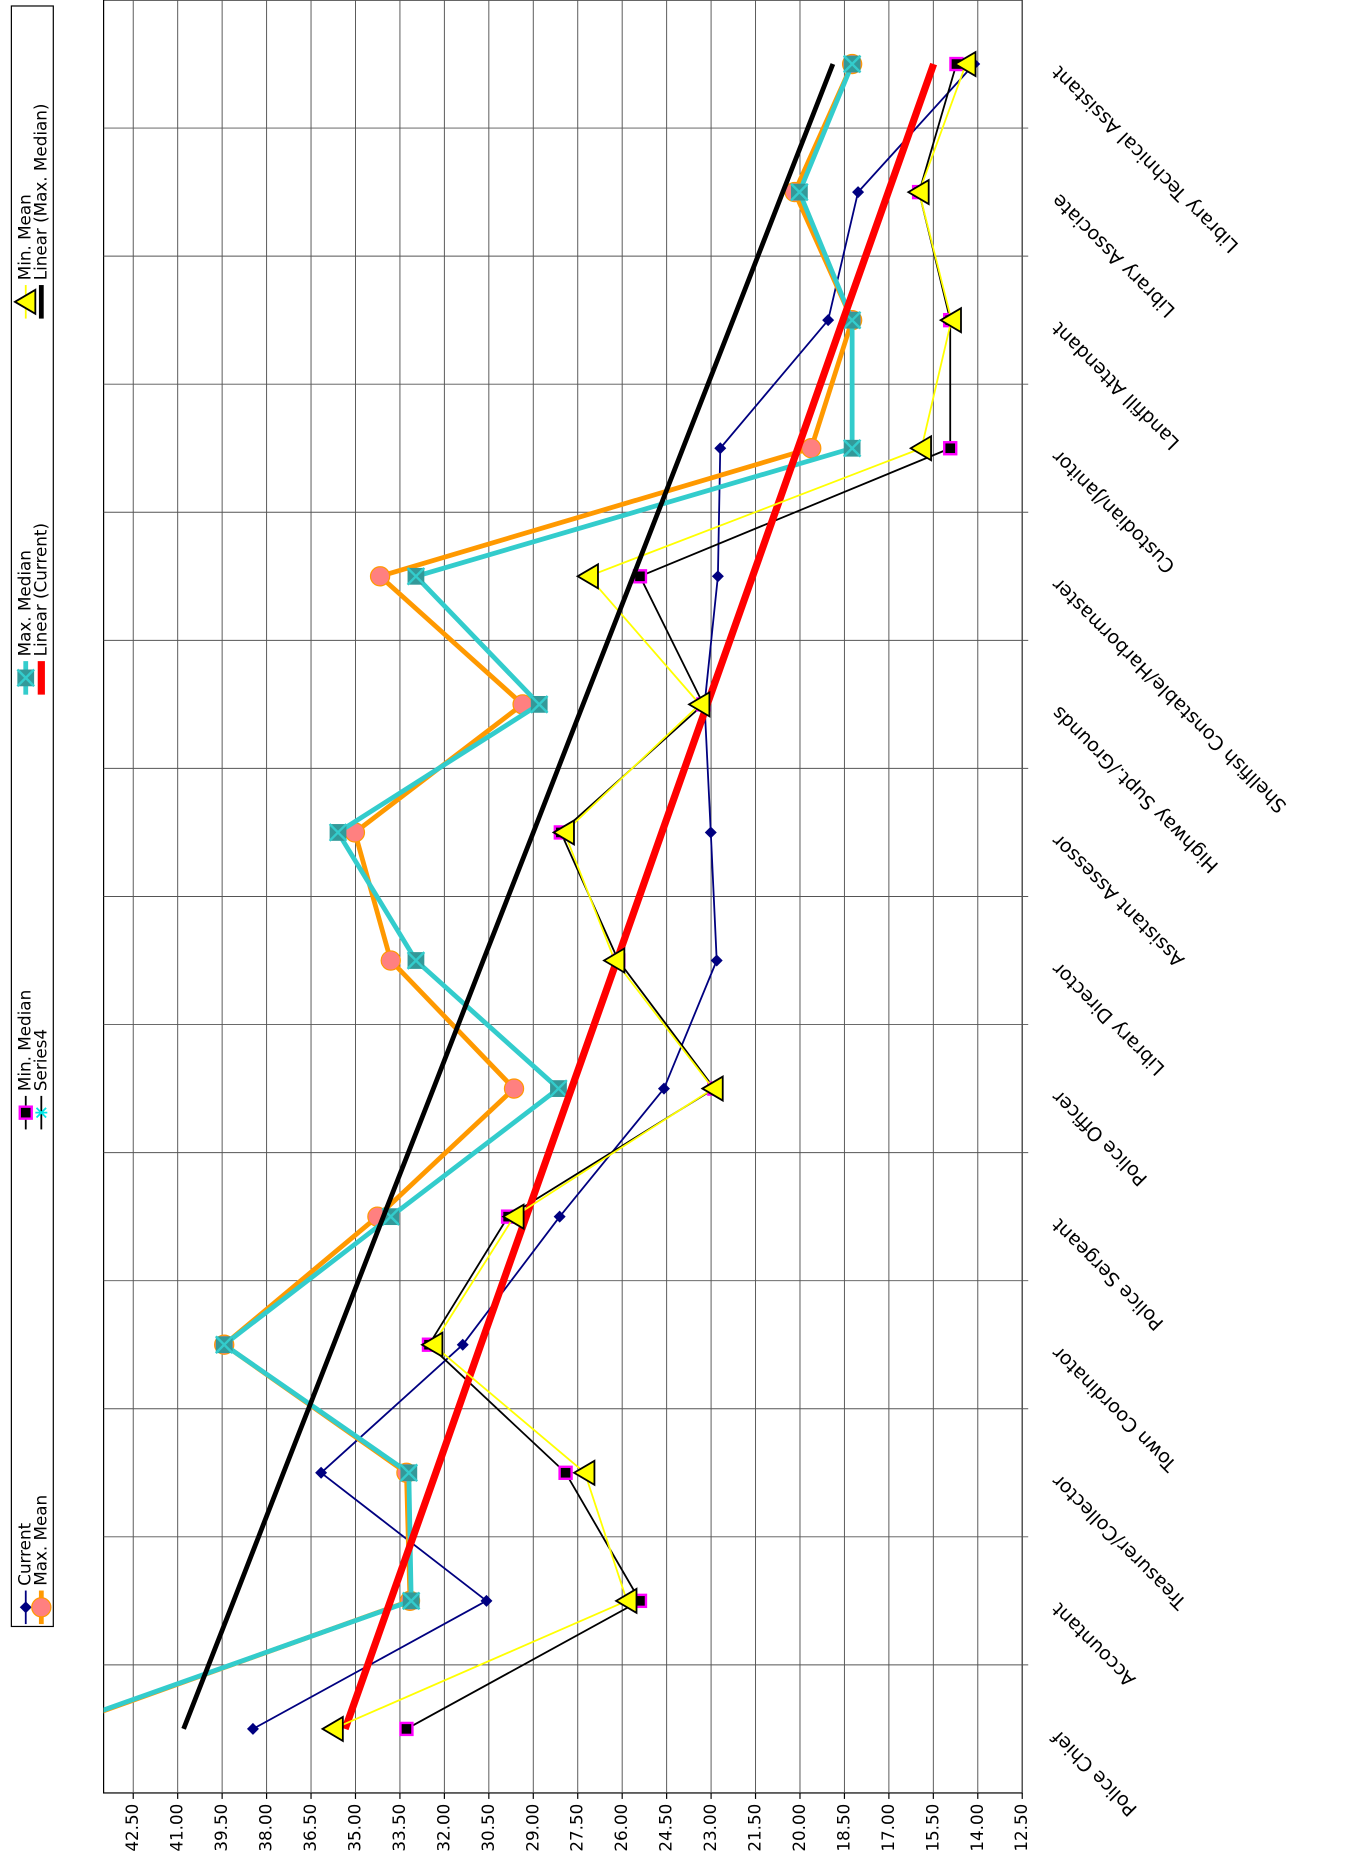 Image resolution: width=1351 pixels, height=1872 pixels. I want to click on legend-label: Series4, so click(40, 1060).